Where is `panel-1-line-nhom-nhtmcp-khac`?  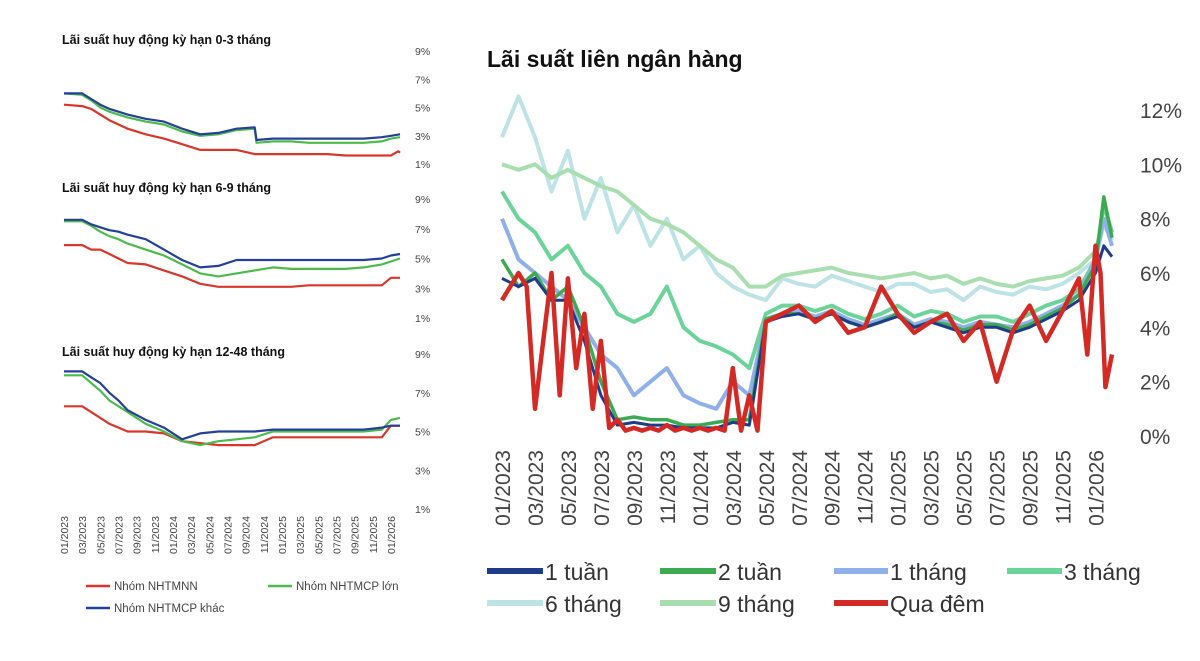
panel-1-line-nhom-nhtmcp-khac is located at coordinates (232, 117).